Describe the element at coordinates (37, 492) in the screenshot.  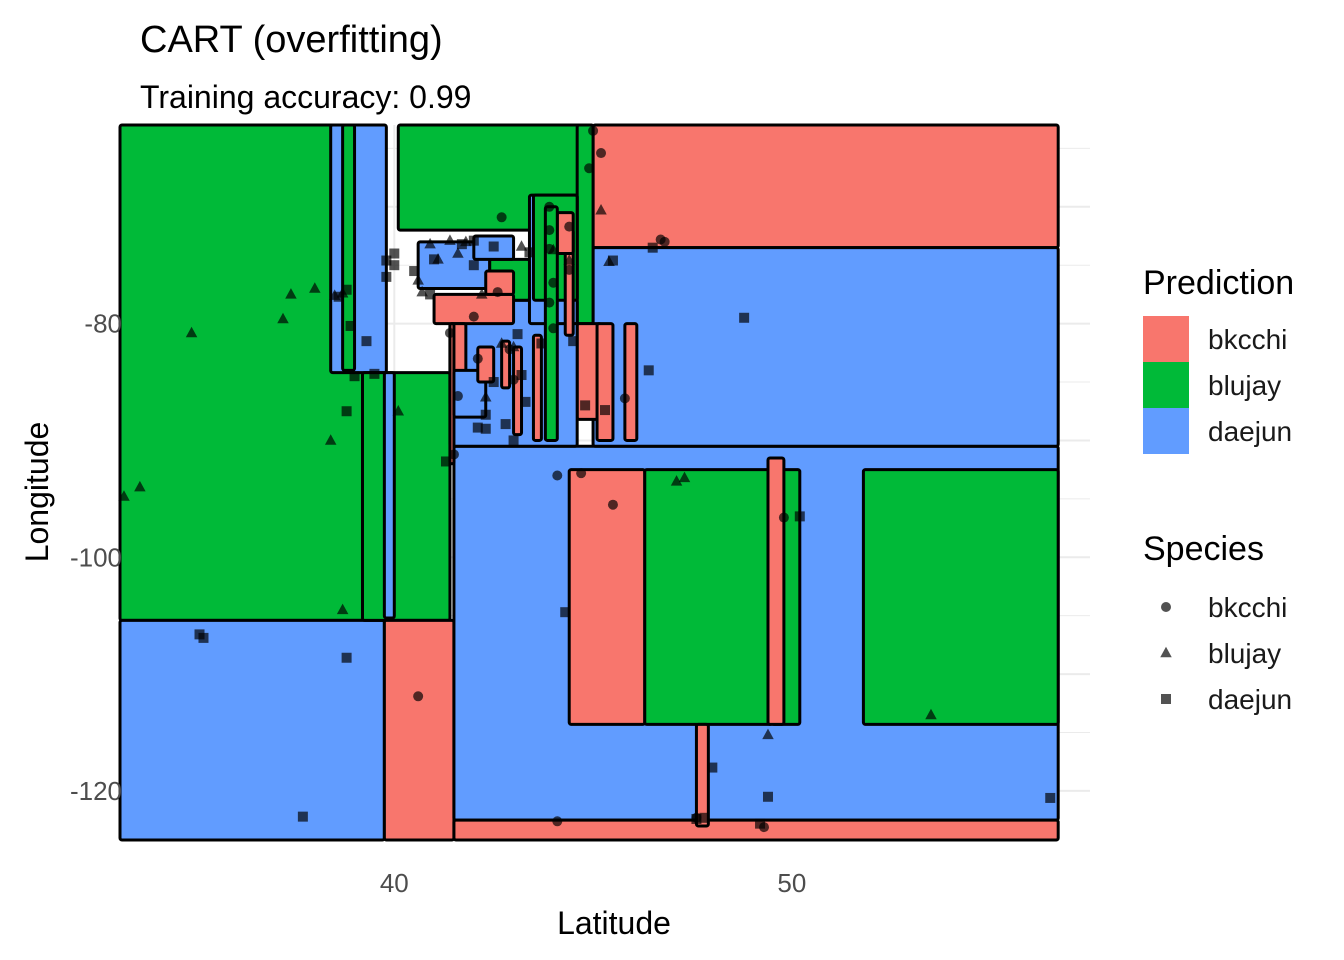
I see `y-axis-title: Longitude` at that location.